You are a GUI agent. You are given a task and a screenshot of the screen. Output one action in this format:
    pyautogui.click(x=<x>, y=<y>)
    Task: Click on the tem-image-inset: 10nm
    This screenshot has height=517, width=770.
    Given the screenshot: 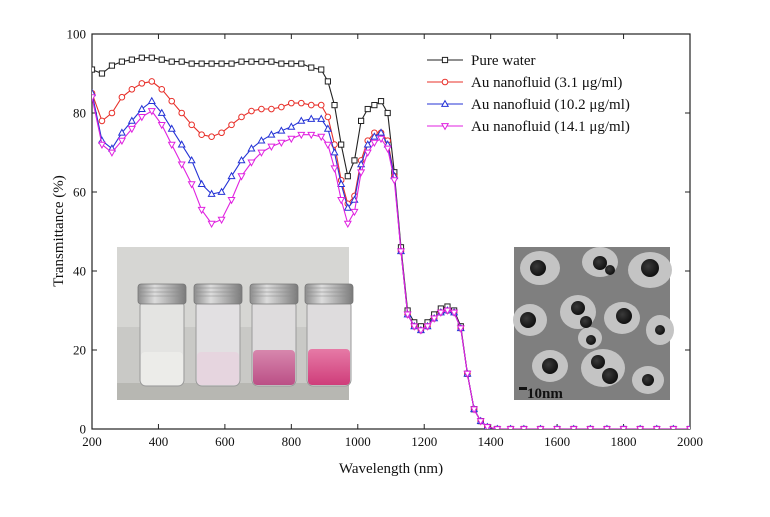 What is the action you would take?
    pyautogui.click(x=593, y=324)
    